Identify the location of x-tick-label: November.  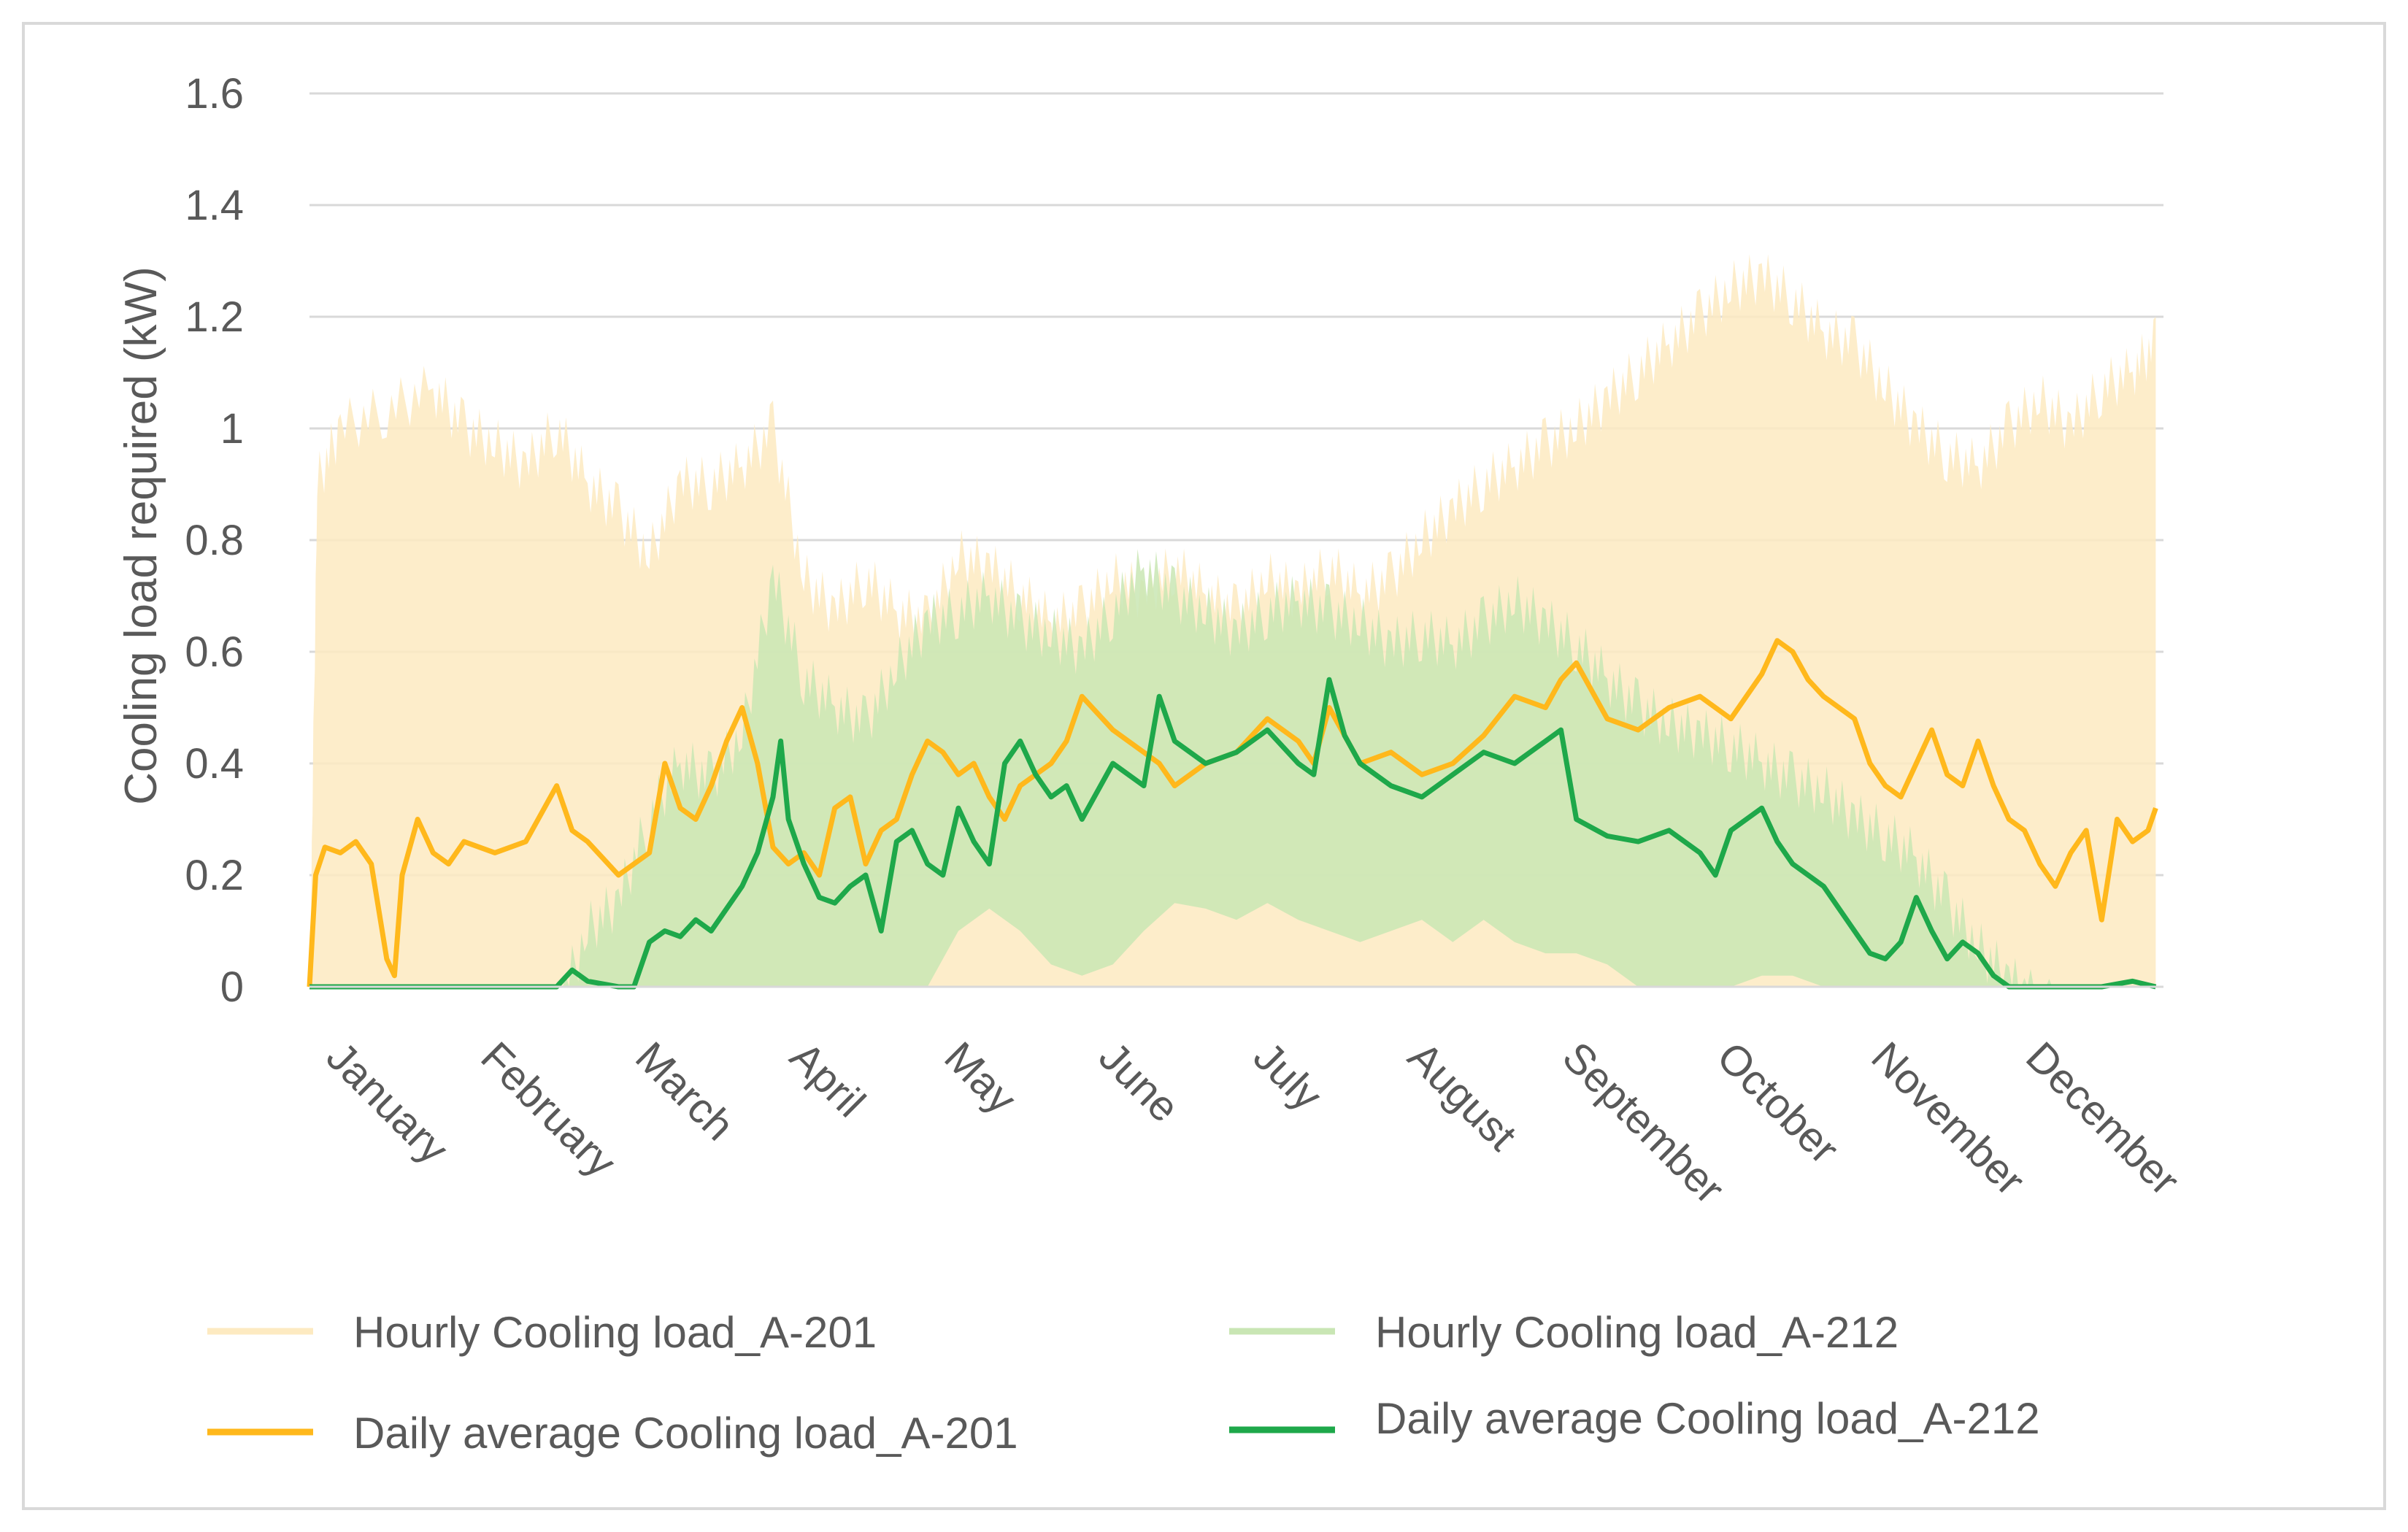
(1948, 1118).